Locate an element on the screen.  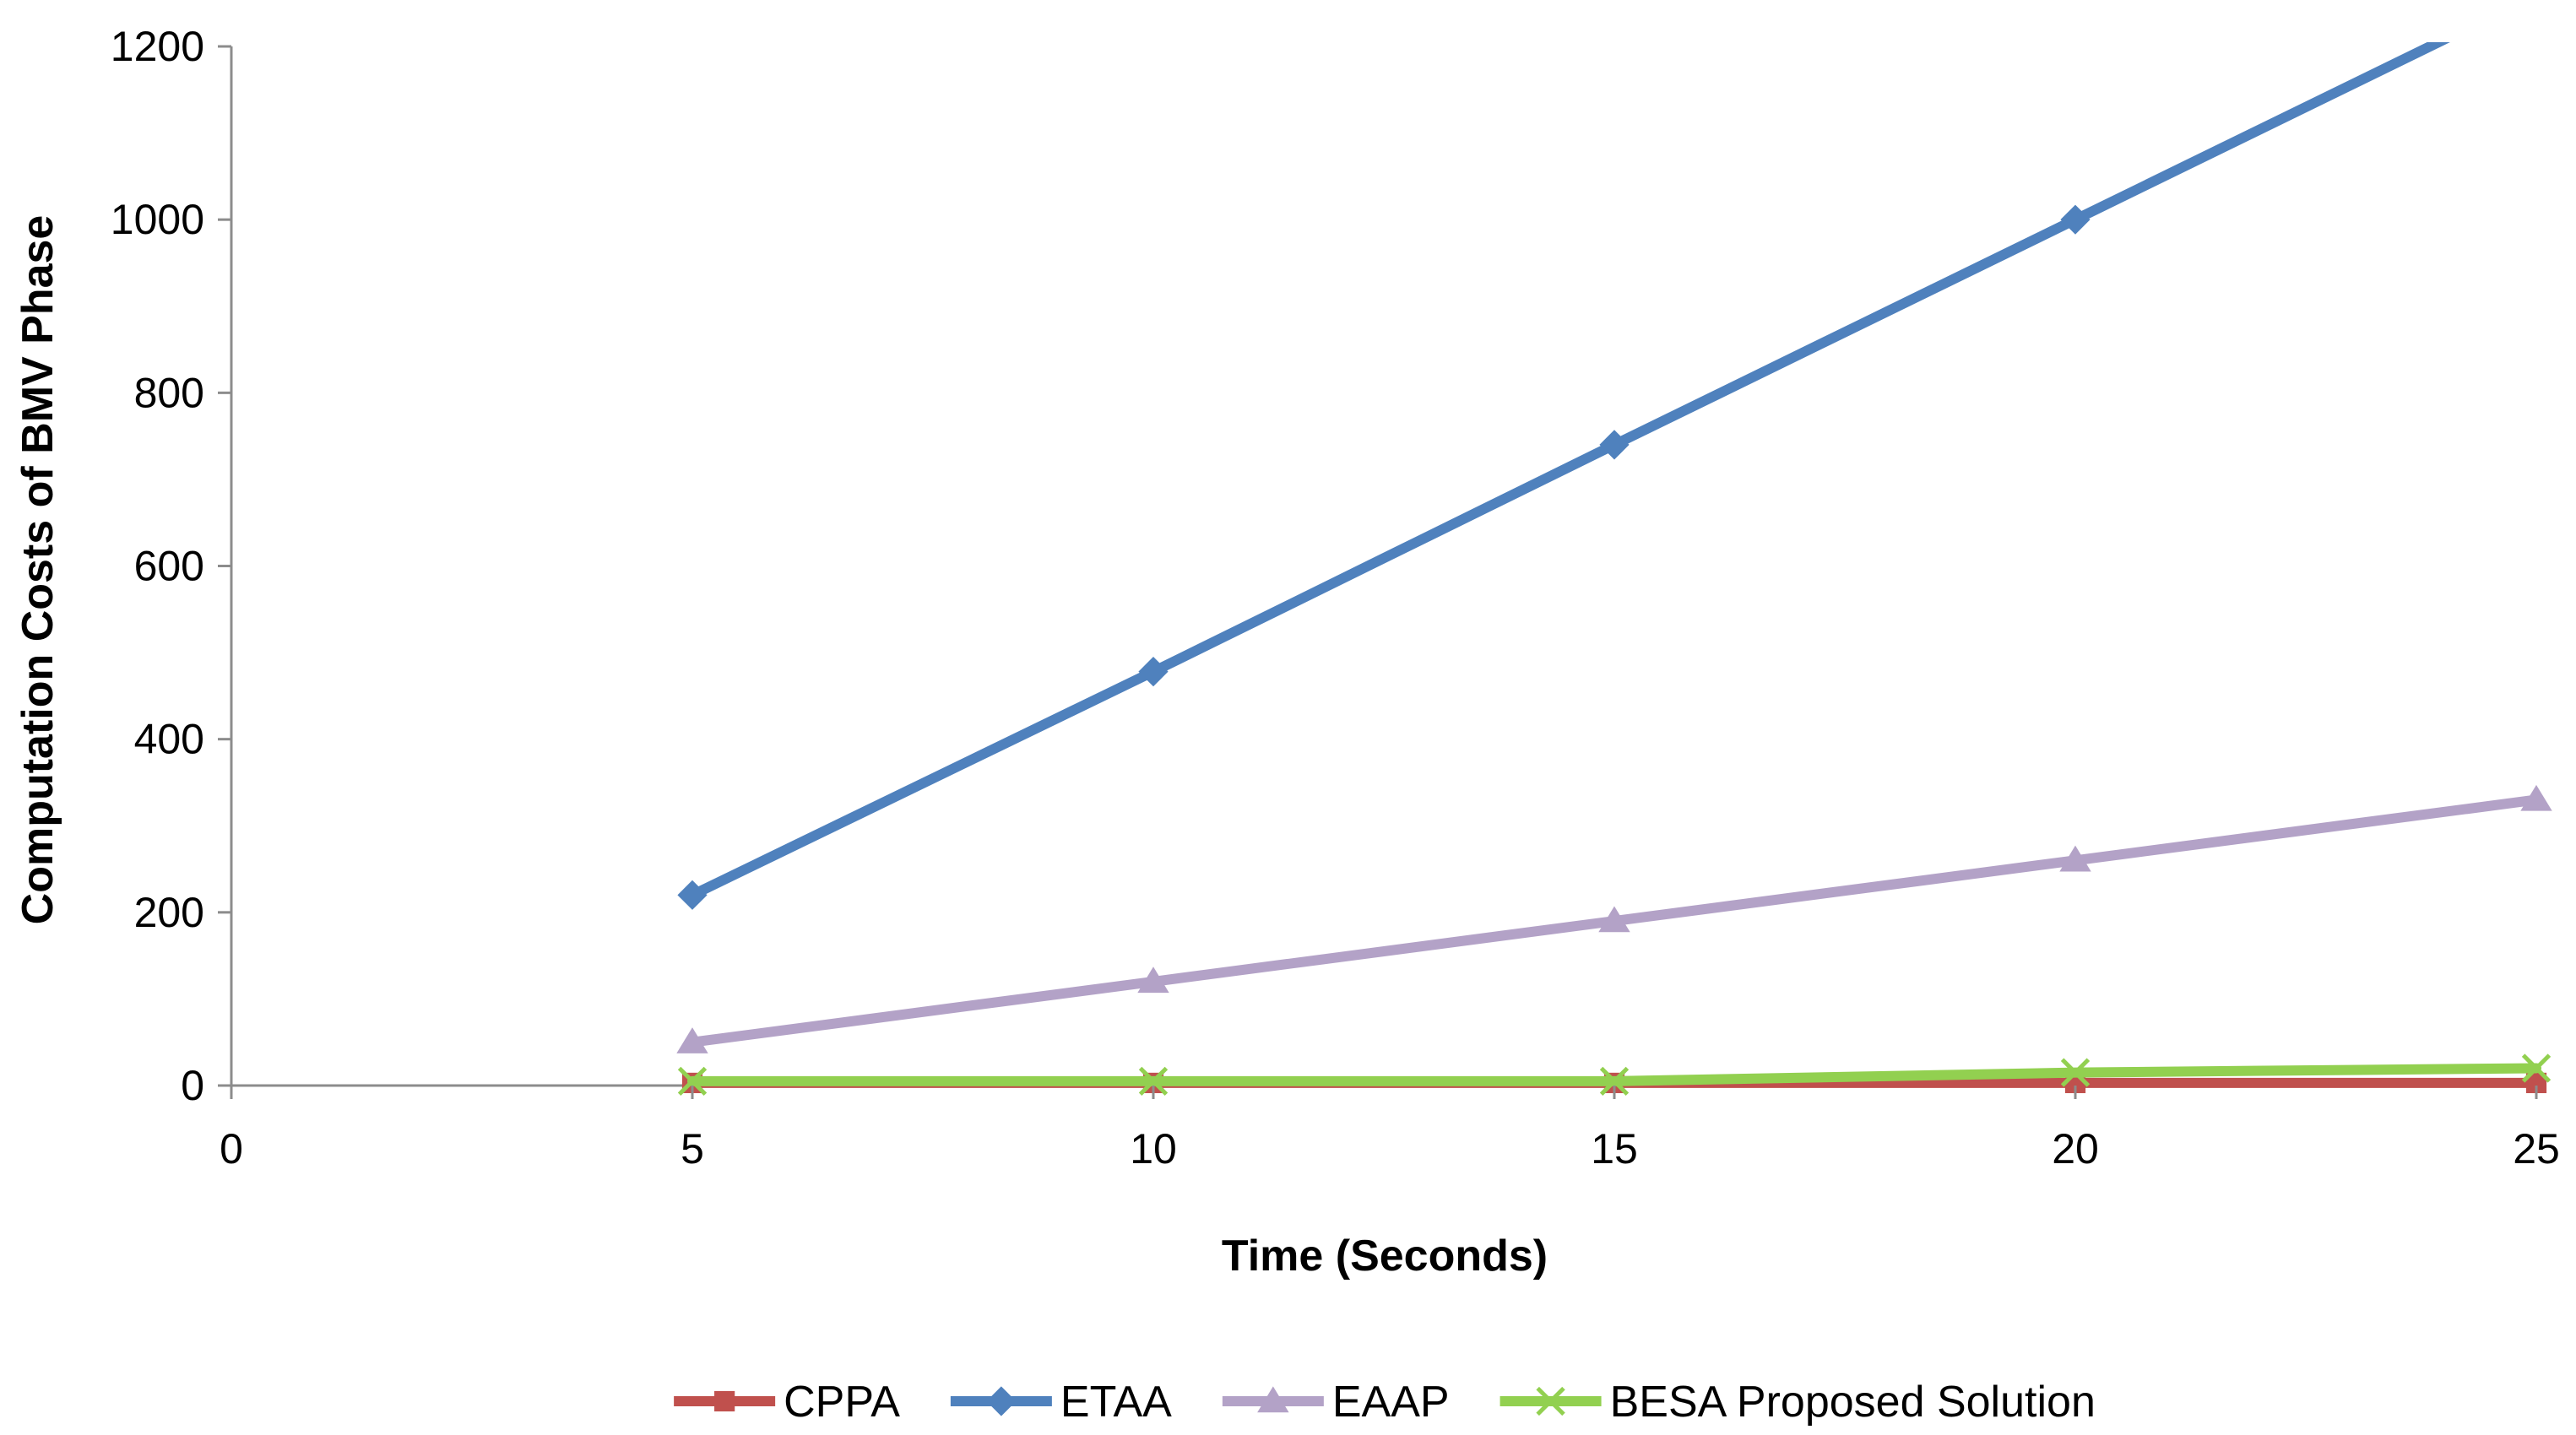
x-tick-label: 5 is located at coordinates (692, 1148).